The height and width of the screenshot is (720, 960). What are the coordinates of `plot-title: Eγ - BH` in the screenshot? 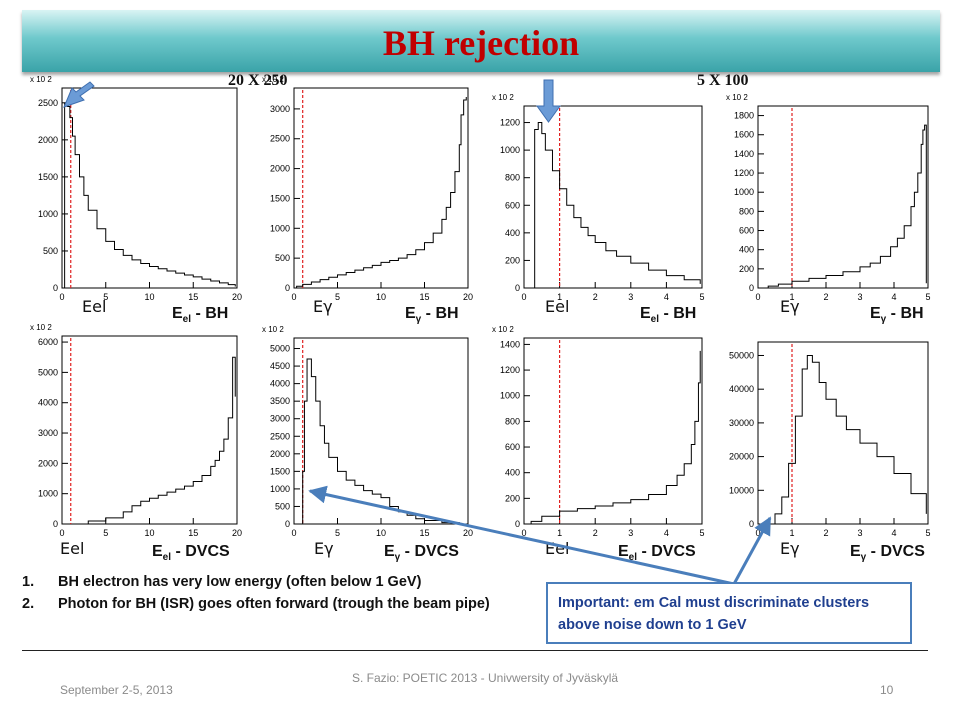 It's located at (897, 315).